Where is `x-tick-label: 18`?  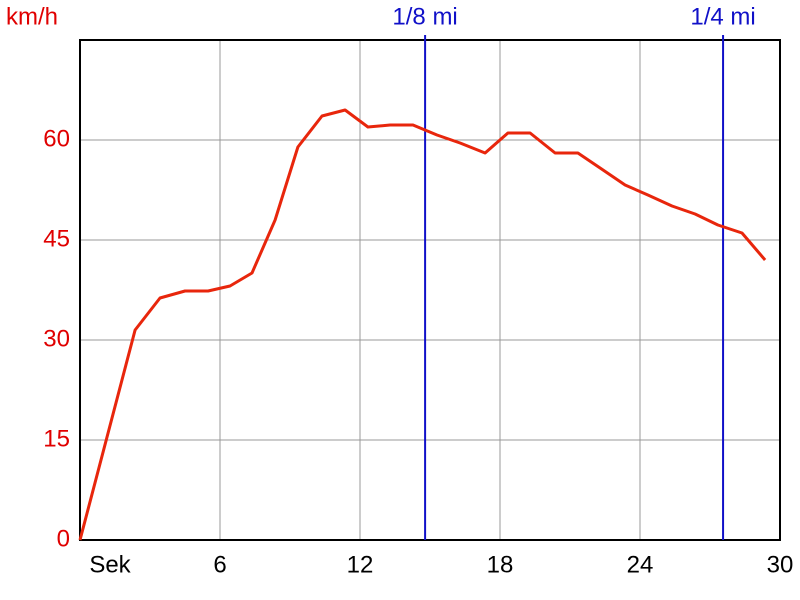 x-tick-label: 18 is located at coordinates (500, 564).